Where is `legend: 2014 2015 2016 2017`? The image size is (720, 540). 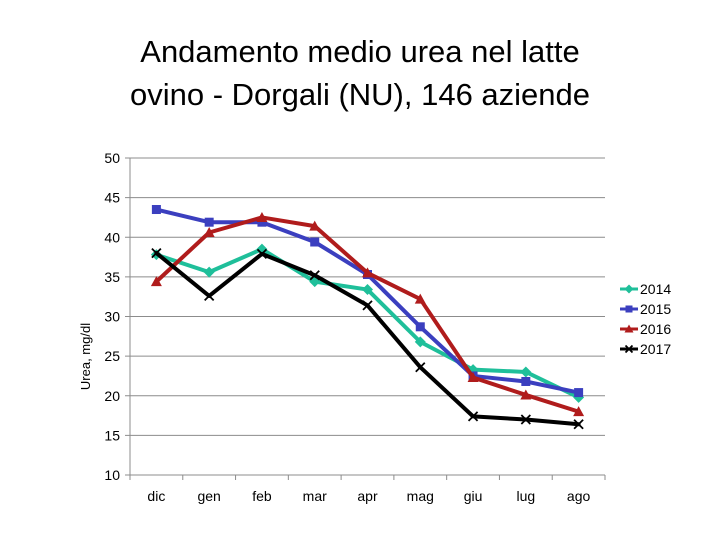 legend: 2014 2015 2016 2017 is located at coordinates (645, 319).